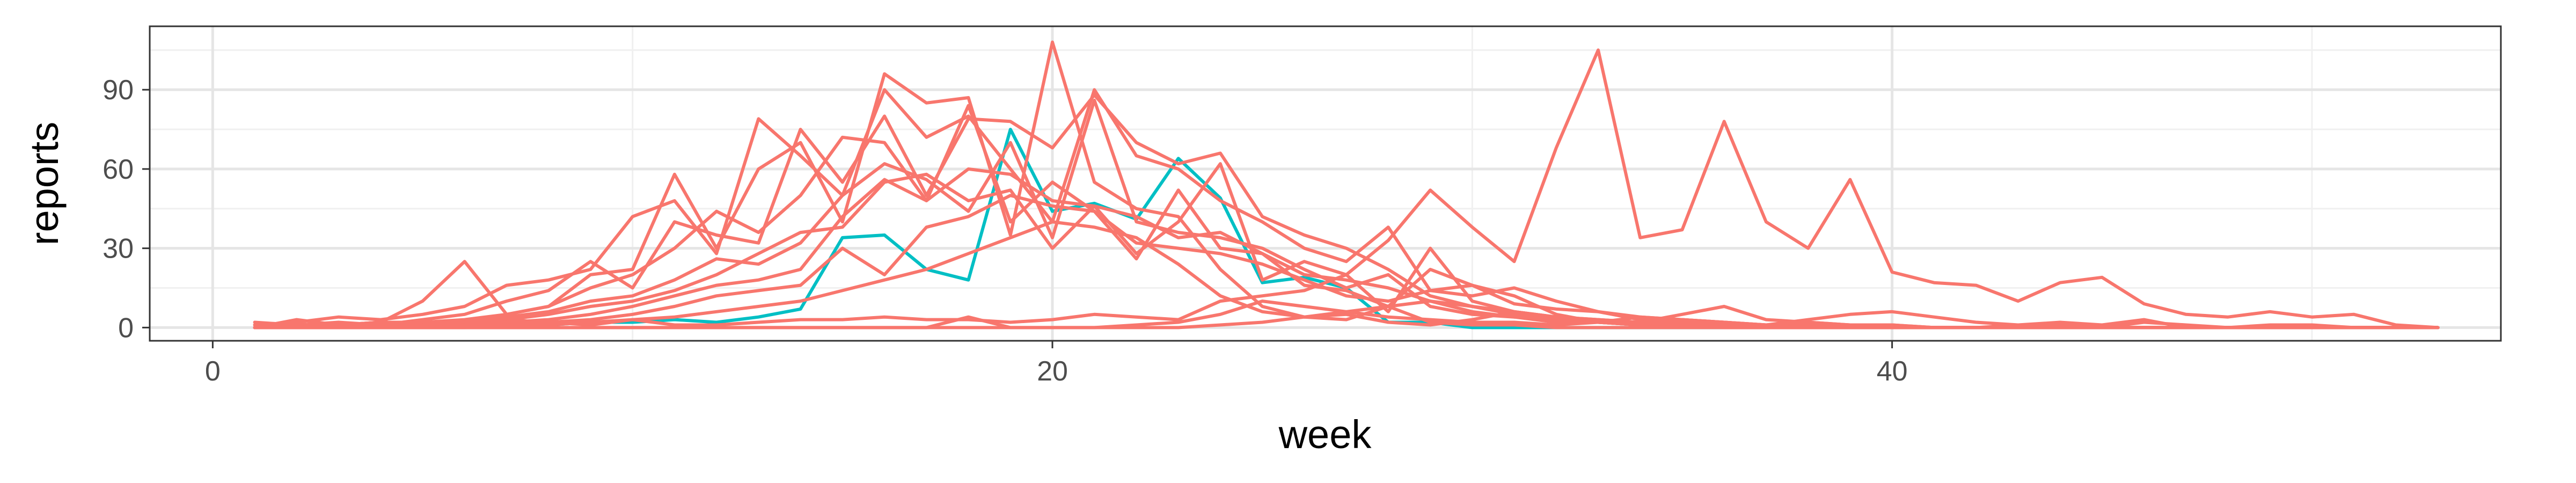 The height and width of the screenshot is (483, 2576). Describe the element at coordinates (1052, 371) in the screenshot. I see `x-tick-label: 20` at that location.